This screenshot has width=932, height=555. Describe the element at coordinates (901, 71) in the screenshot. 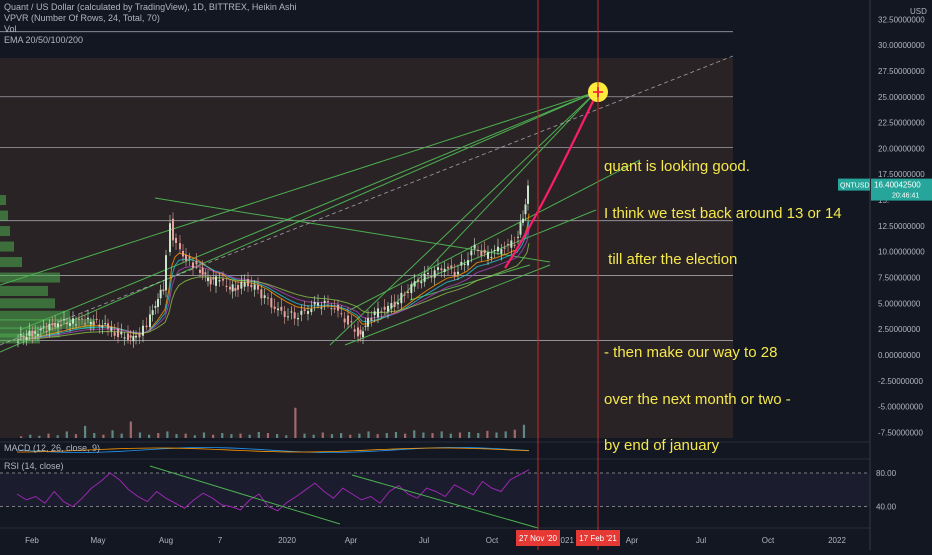

I see `price-tick-label: 27.50000000` at that location.